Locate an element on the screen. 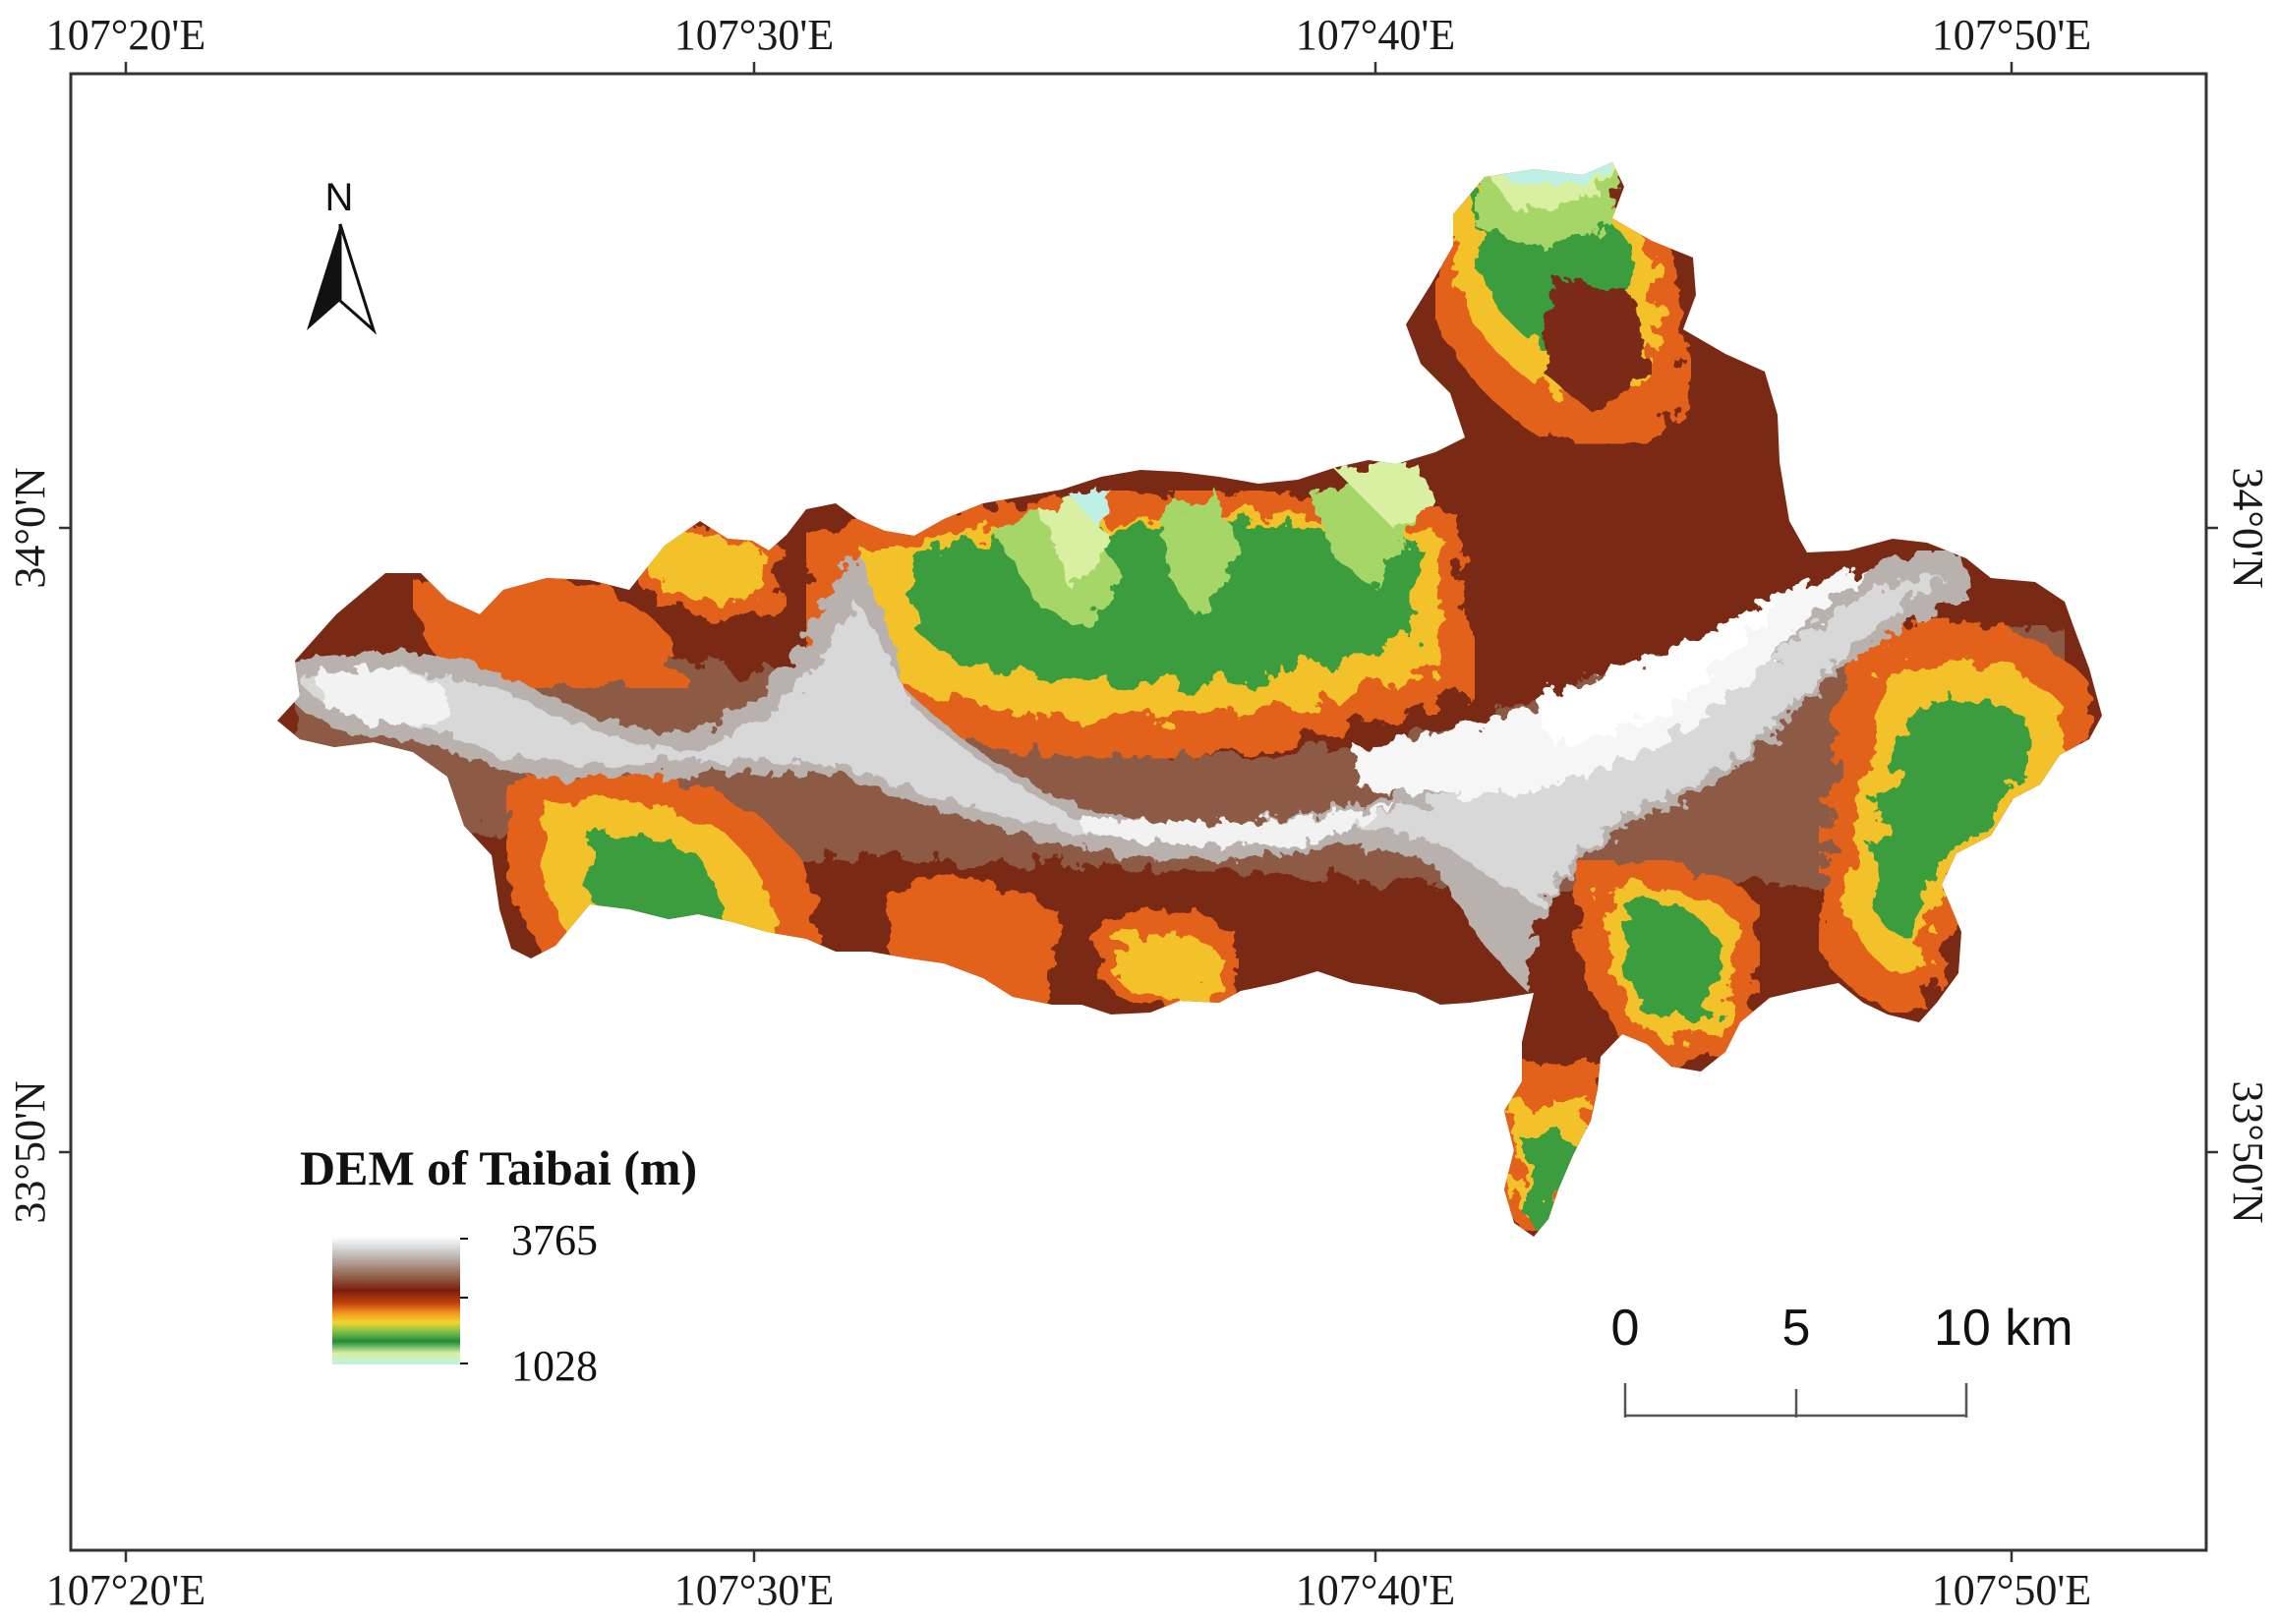 This screenshot has width=2277, height=1624. scale-label-5: 5 is located at coordinates (1797, 1328).